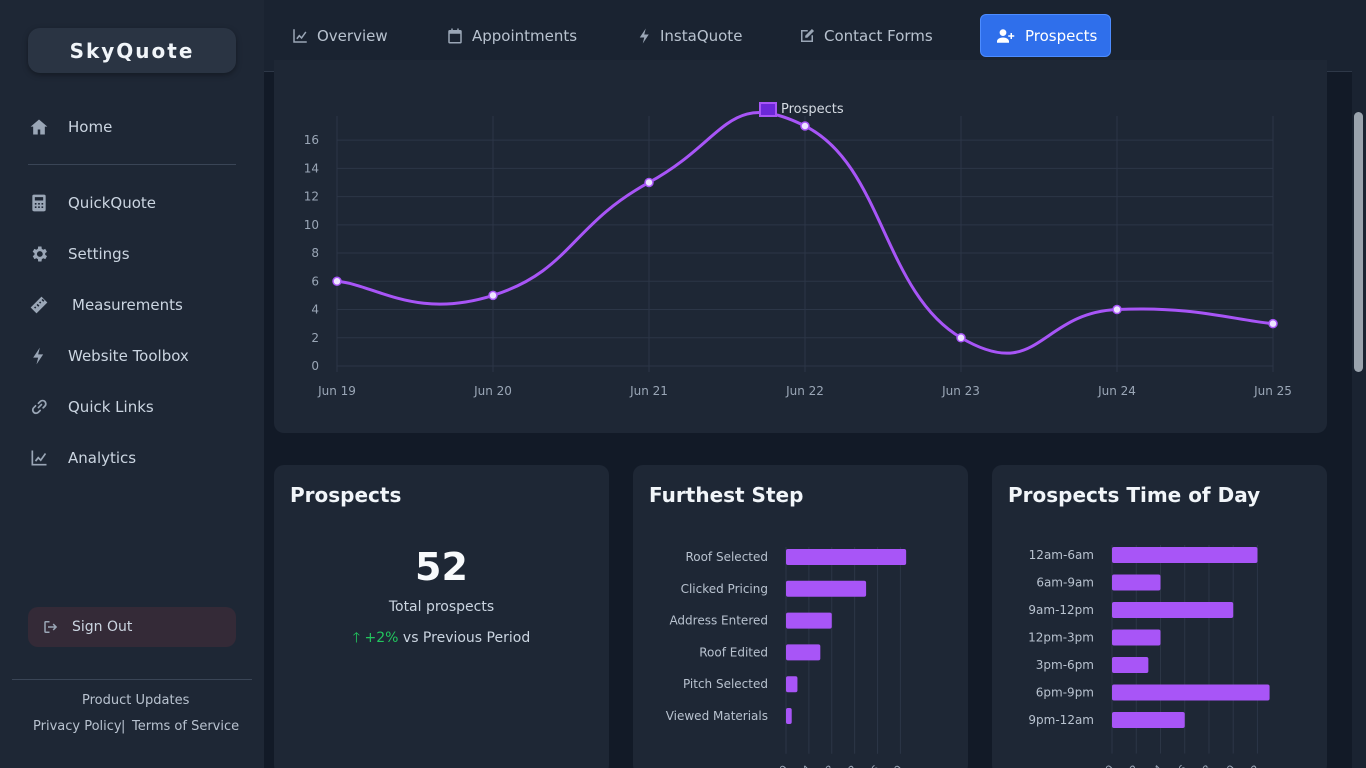 This screenshot has width=1366, height=768. Describe the element at coordinates (1272, 391) in the screenshot. I see `x-tick-label: Jun 25` at that location.